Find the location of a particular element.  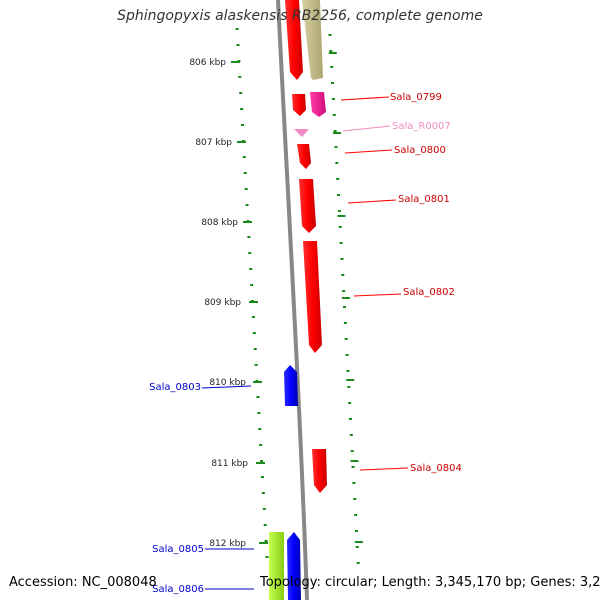

gene-label: Sala_0805 is located at coordinates (178, 549).